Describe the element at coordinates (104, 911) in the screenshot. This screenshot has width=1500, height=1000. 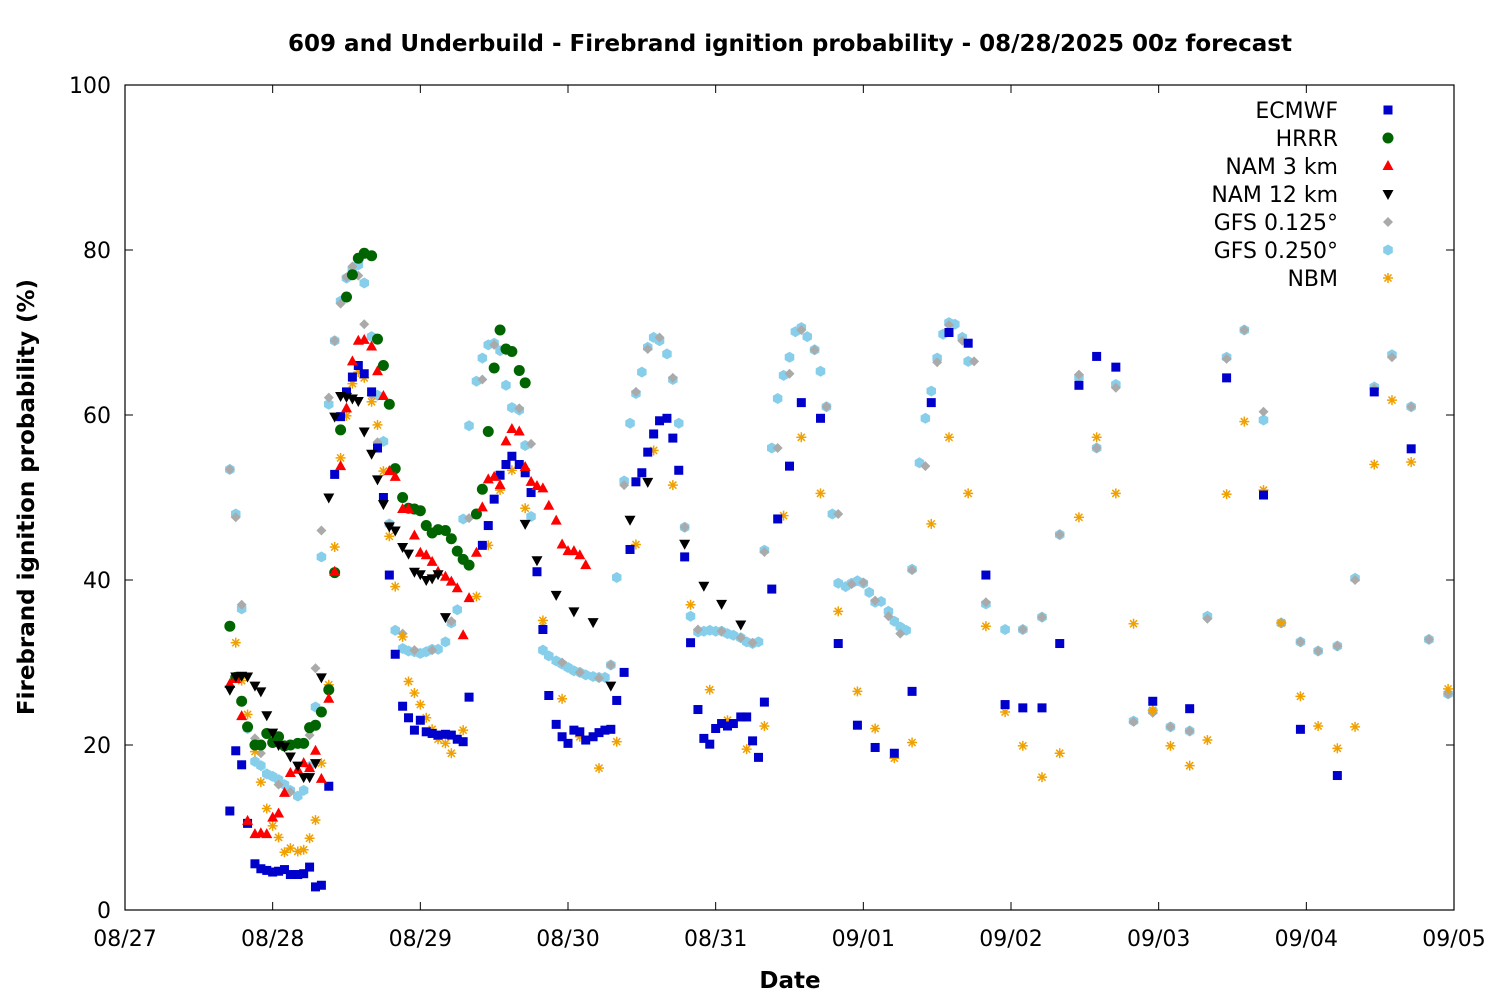
I see `y-tick-label: 0` at that location.